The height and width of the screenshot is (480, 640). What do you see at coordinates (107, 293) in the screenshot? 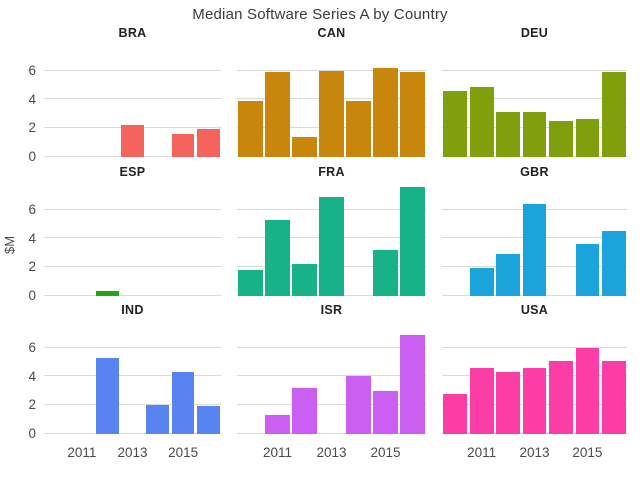
I see `bar-esp-2012` at bounding box center [107, 293].